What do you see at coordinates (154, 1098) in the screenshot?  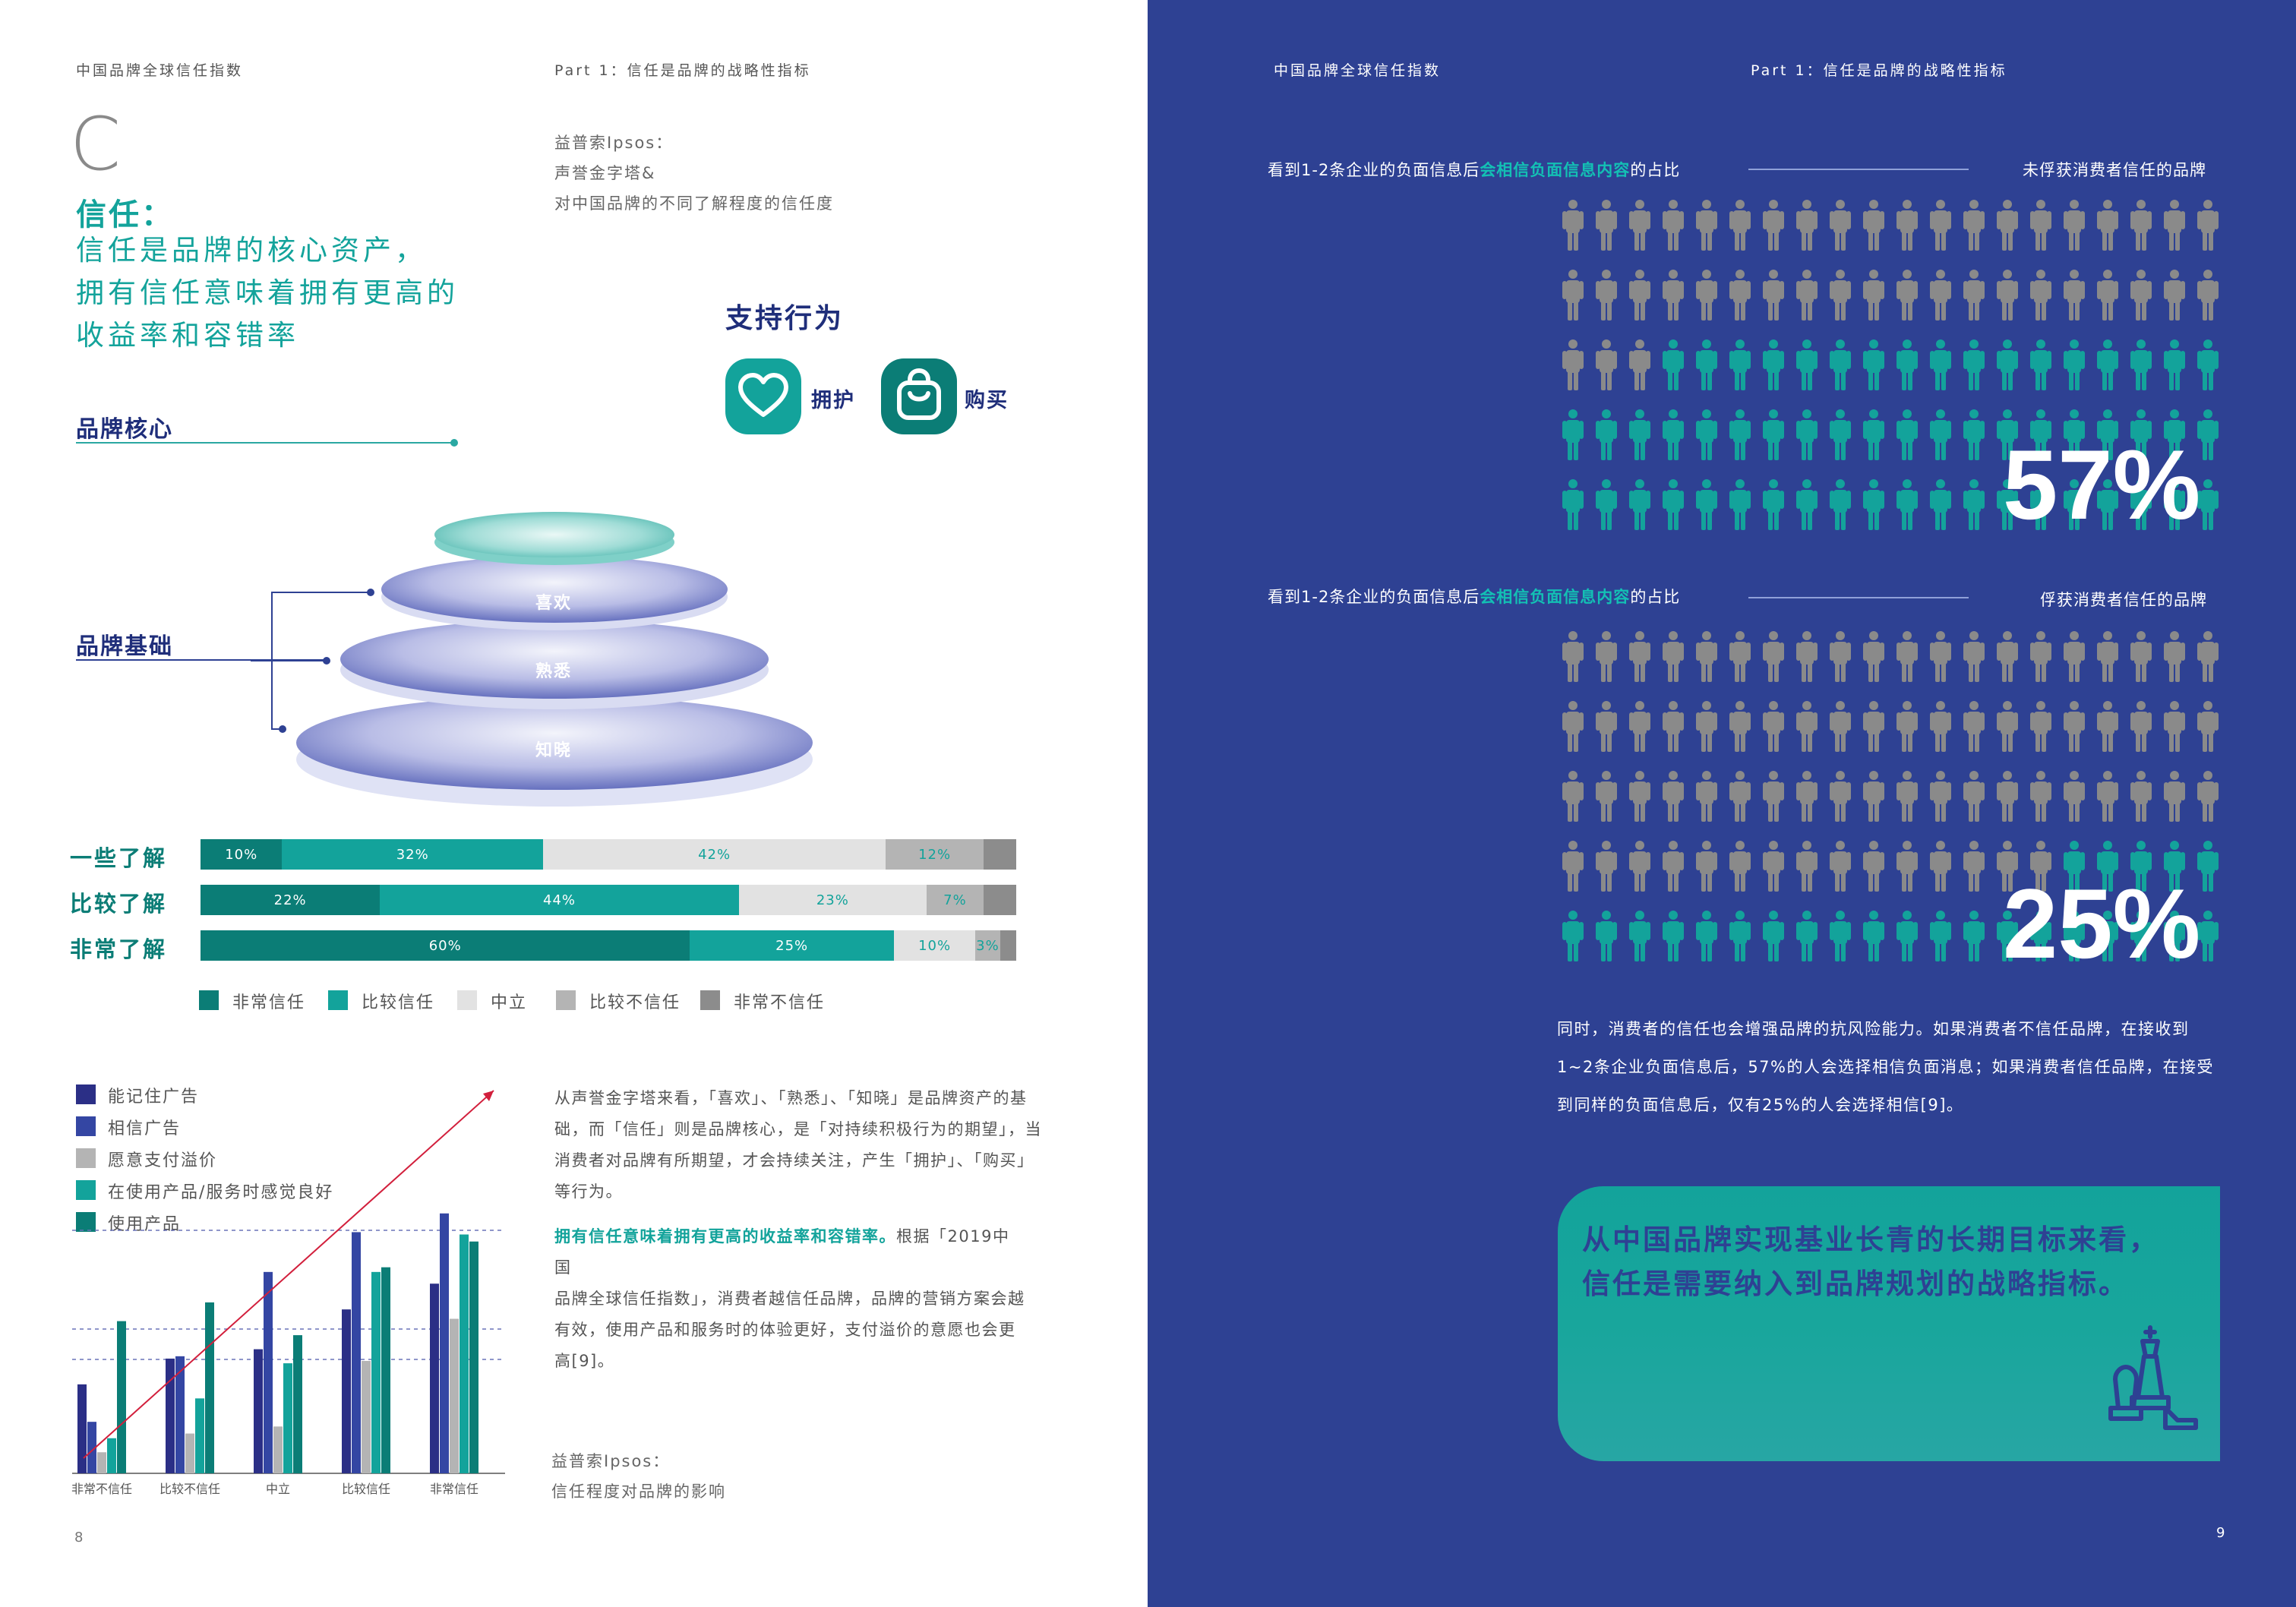 I see `legend-label: 能记住广告` at bounding box center [154, 1098].